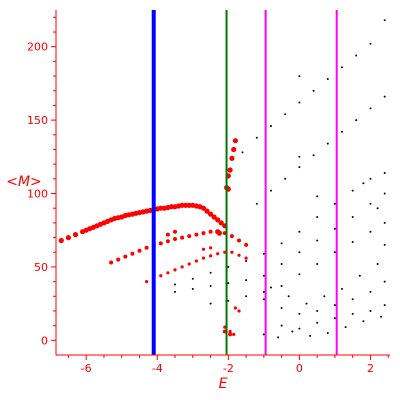 Image resolution: width=400 pixels, height=400 pixels. What do you see at coordinates (86, 368) in the screenshot?
I see `x-tick-label: -6` at bounding box center [86, 368].